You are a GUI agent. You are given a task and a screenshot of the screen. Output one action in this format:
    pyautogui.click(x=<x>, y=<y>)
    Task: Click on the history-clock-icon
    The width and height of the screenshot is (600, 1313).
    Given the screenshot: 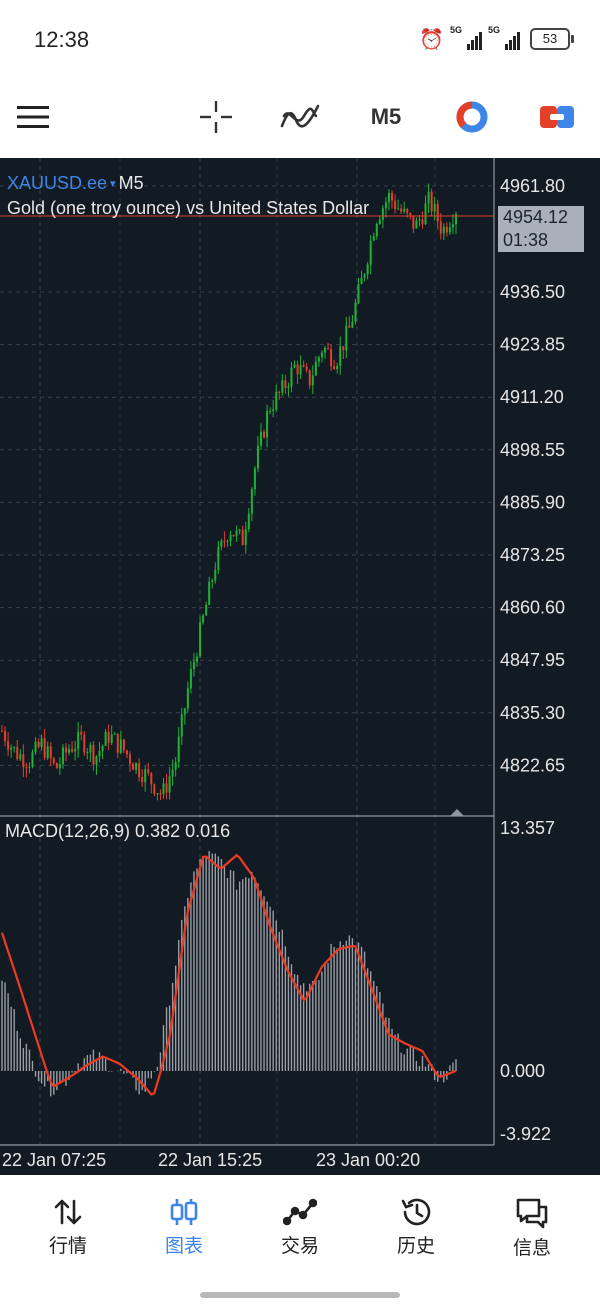 What is the action you would take?
    pyautogui.click(x=416, y=1212)
    